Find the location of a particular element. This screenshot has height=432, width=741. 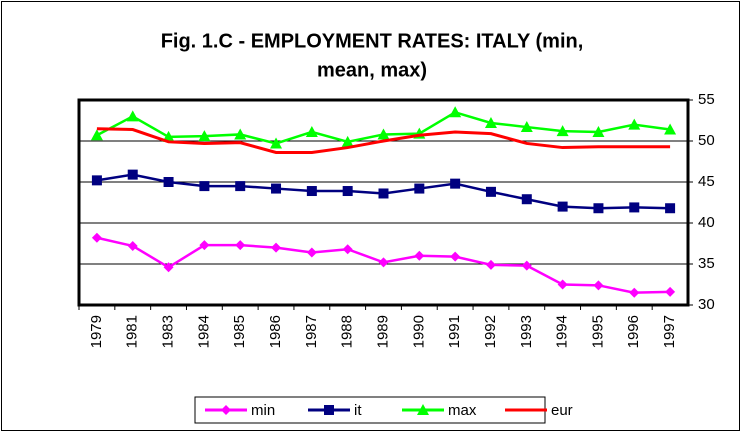

x-tick-label: 1991 is located at coordinates (454, 331).